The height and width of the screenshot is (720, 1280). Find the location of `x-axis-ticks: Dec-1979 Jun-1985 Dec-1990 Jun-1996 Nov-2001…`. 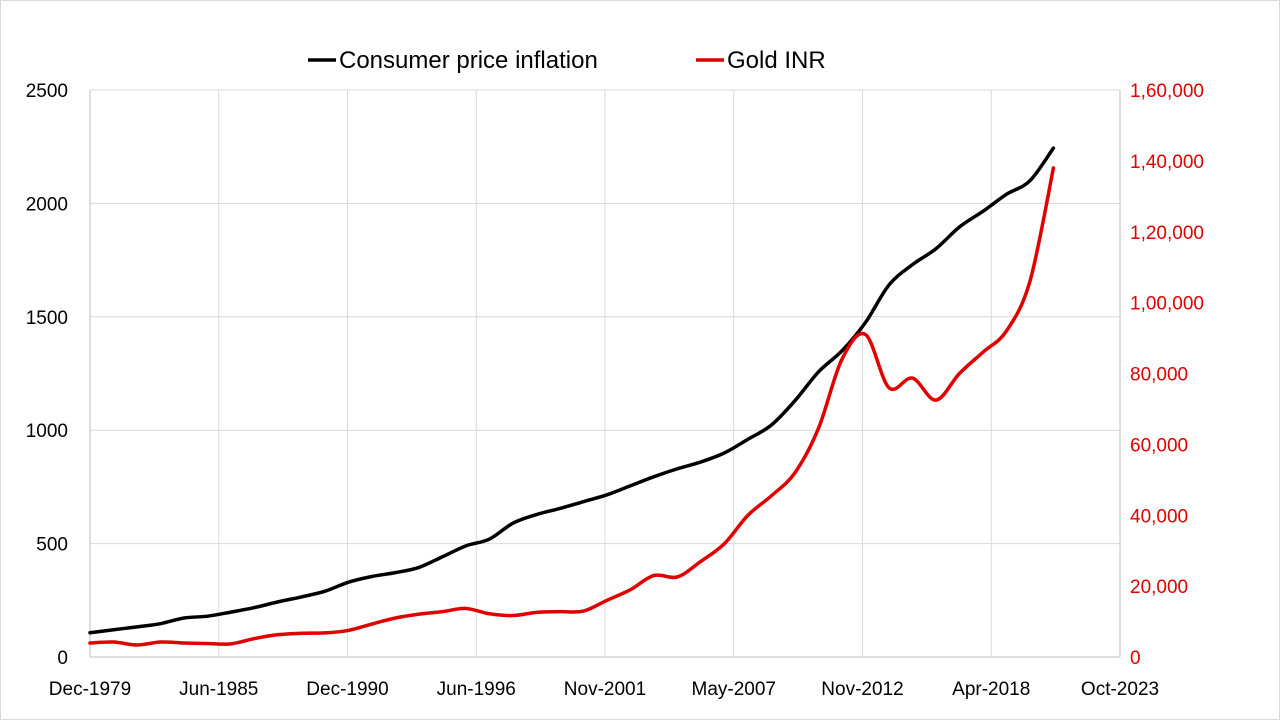

x-axis-ticks: Dec-1979 Jun-1985 Dec-1990 Jun-1996 Nov-2001… is located at coordinates (604, 689).